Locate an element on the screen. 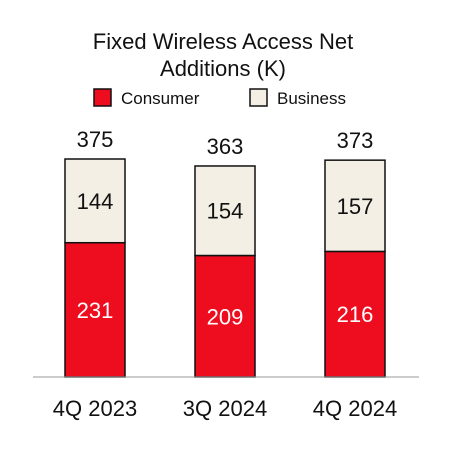  chart-title-line-2: Additions (K) is located at coordinates (223, 68).